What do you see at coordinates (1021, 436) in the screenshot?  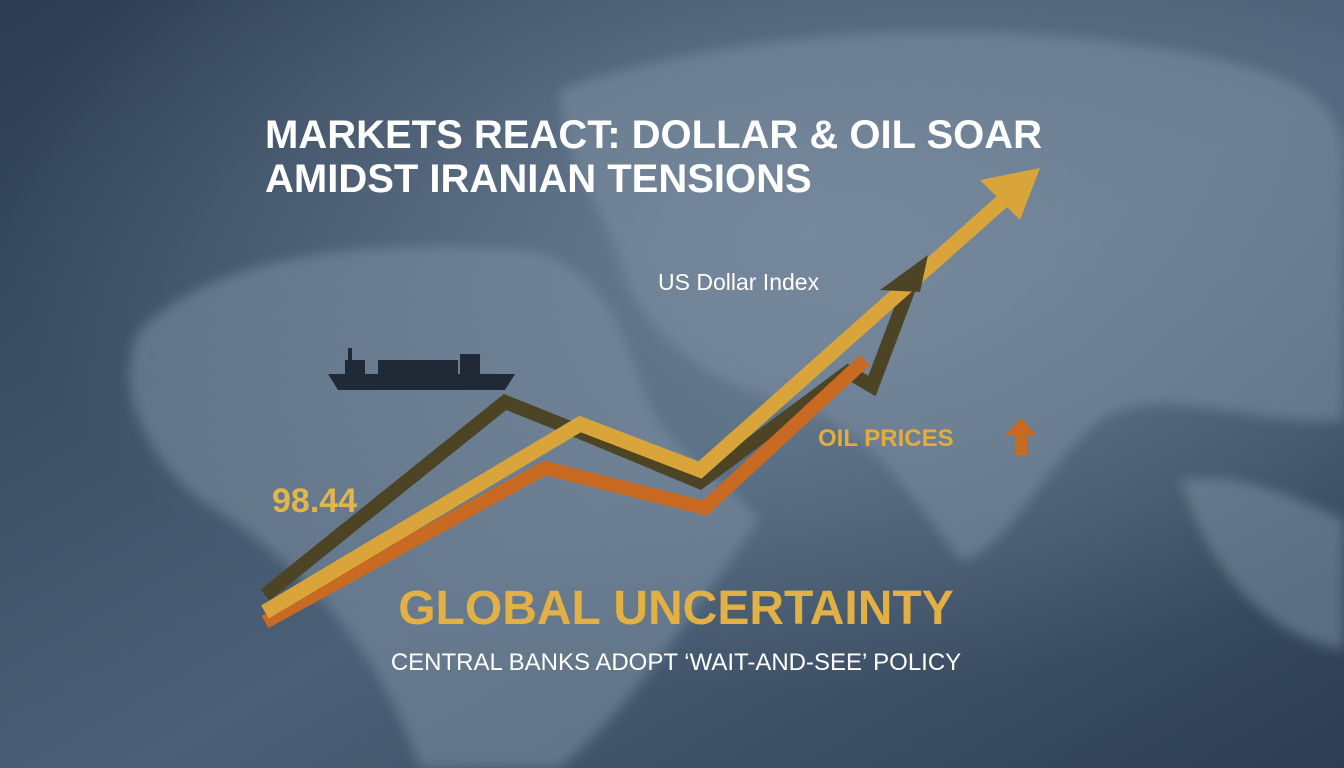 I see `oil-up-arrow` at bounding box center [1021, 436].